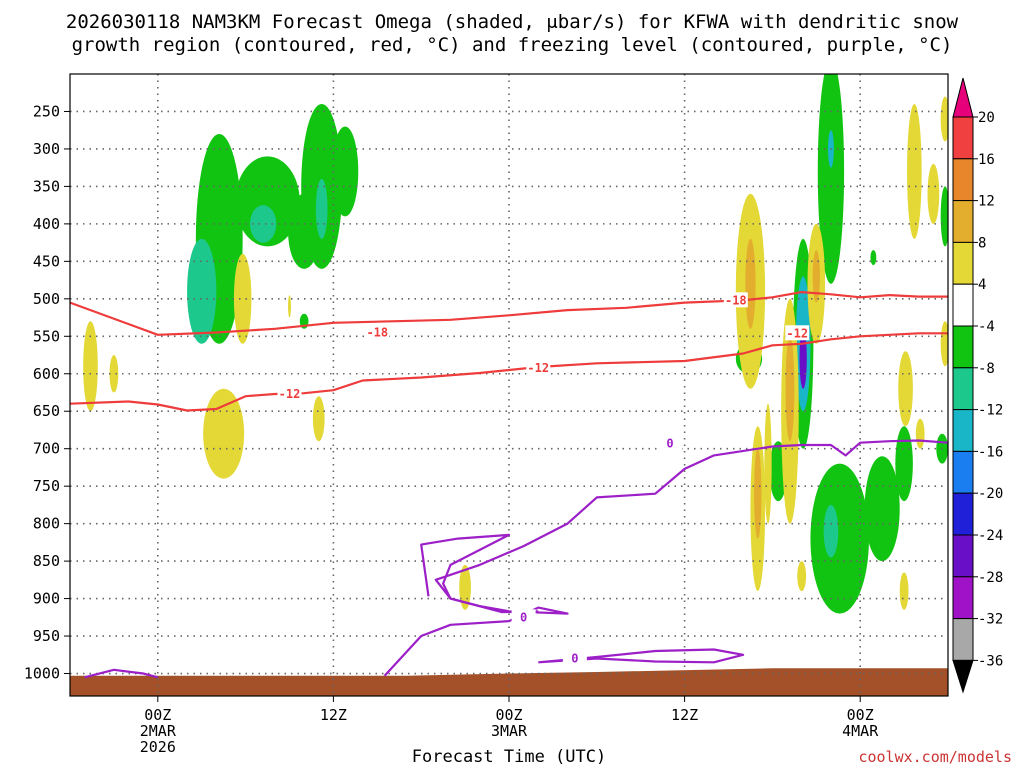 Image resolution: width=1024 pixels, height=768 pixels. I want to click on colorbar-label-13: -36, so click(990, 661).